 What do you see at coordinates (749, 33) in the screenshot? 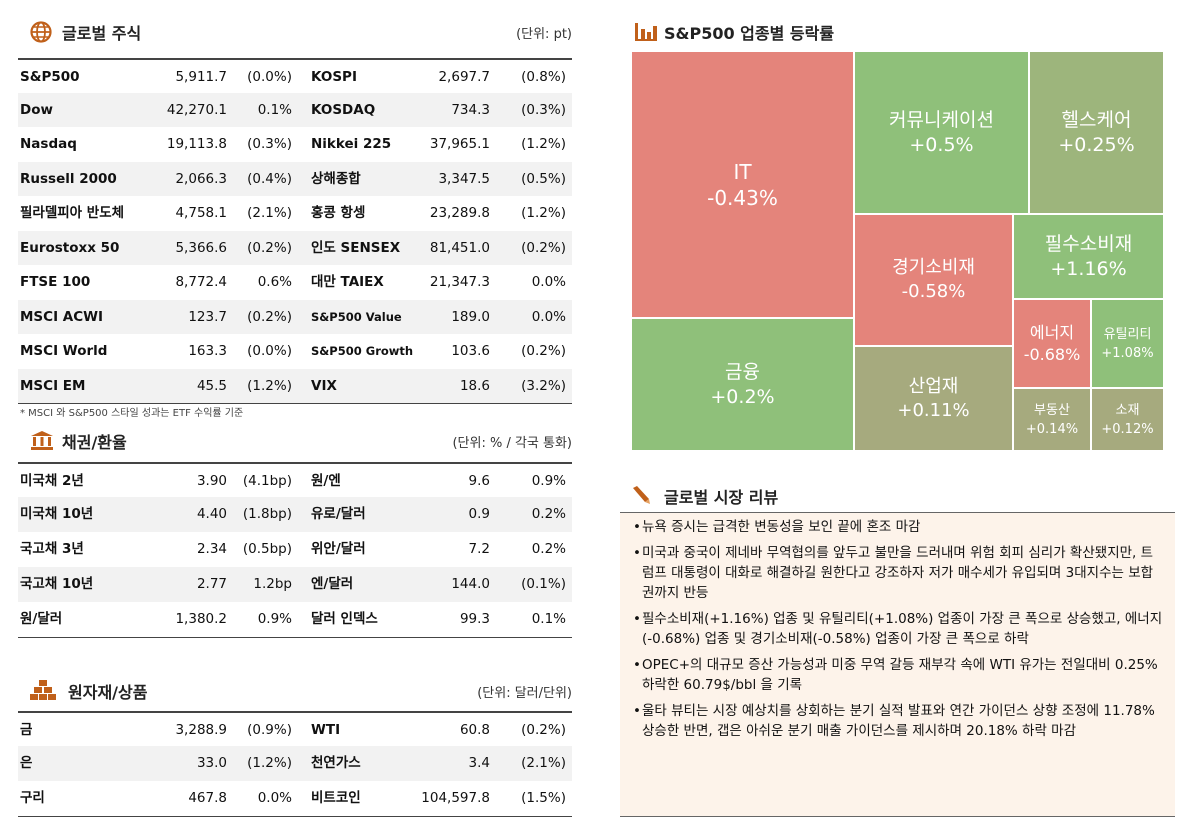
I see `section-title: S&P500 업종별 등락률` at bounding box center [749, 33].